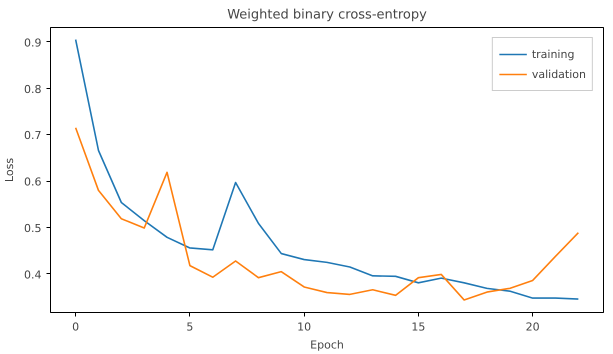 Image resolution: width=613 pixels, height=354 pixels. What do you see at coordinates (327, 15) in the screenshot?
I see `chart-title: Weighted binary cross-entropy` at bounding box center [327, 15].